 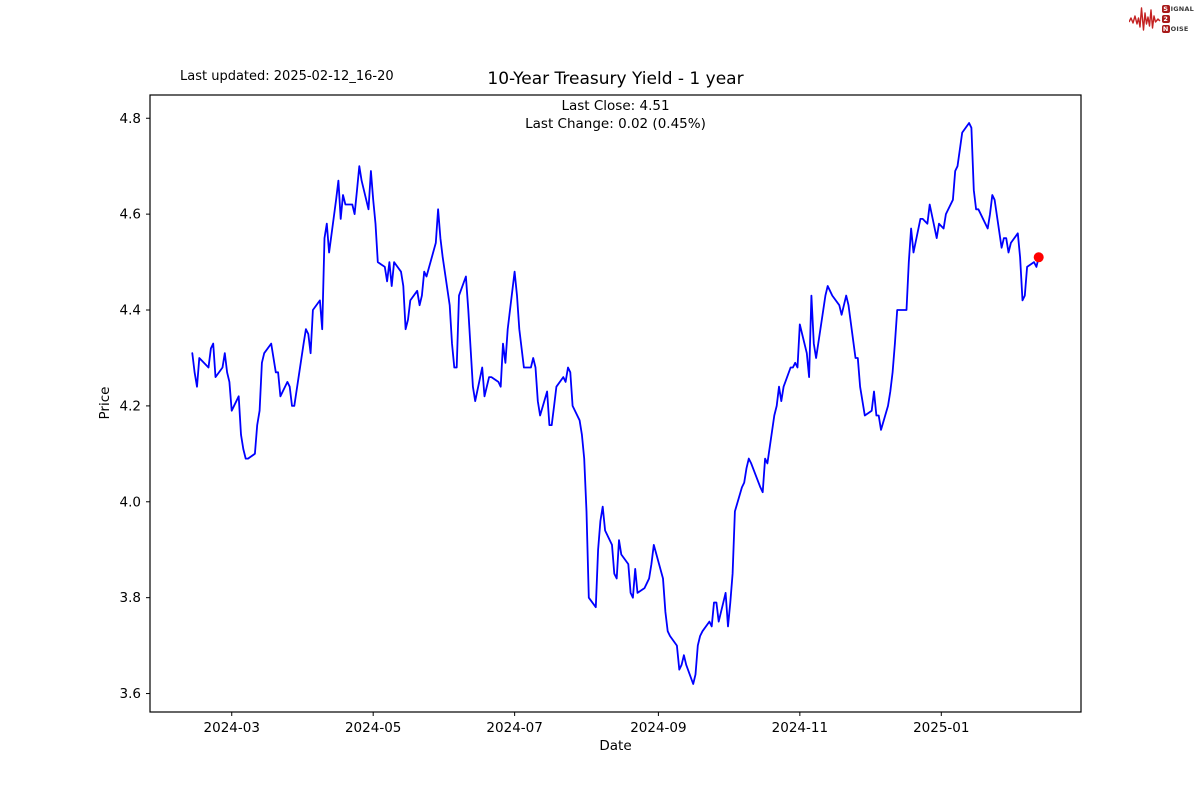 What do you see at coordinates (1144, 19) in the screenshot?
I see `heartbeat-waveform-icon` at bounding box center [1144, 19].